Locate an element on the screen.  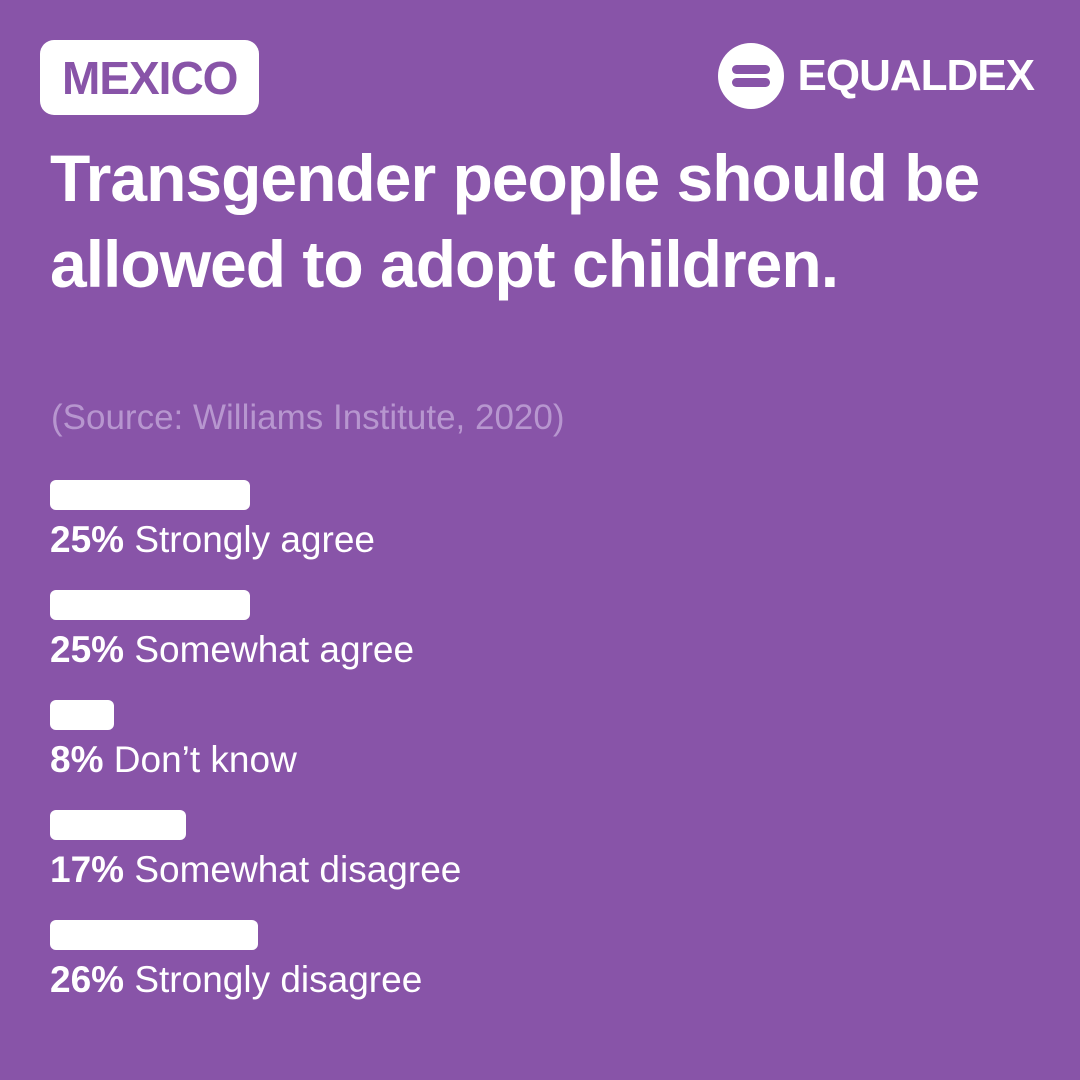
equaldex-logo-icon is located at coordinates (750, 76).